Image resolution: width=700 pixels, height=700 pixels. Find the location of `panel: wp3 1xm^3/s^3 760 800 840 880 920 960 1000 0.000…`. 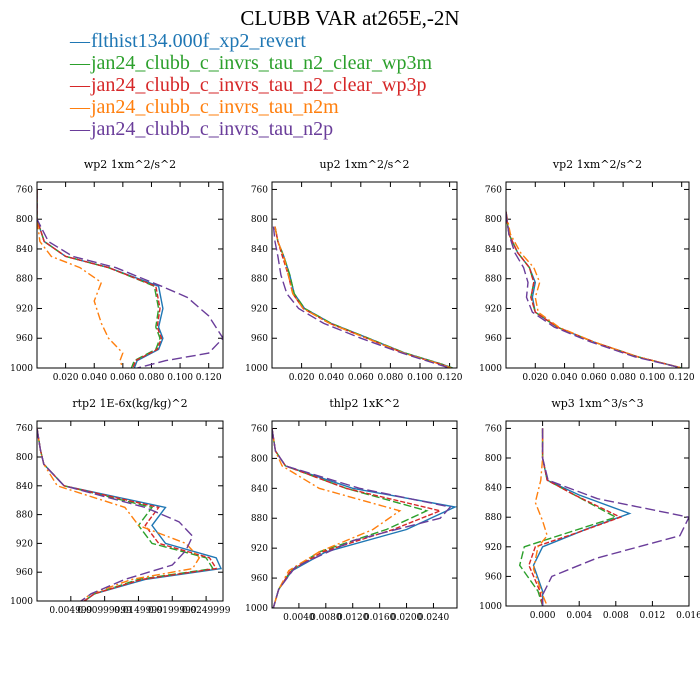

panel: wp3 1xm^3/s^3 760 800 840 880 920 960 1000 0.000… is located at coordinates (589, 509).